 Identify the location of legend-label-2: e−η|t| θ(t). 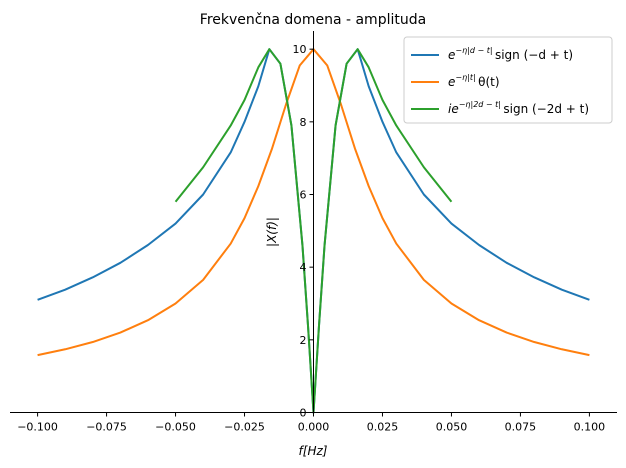
(474, 81).